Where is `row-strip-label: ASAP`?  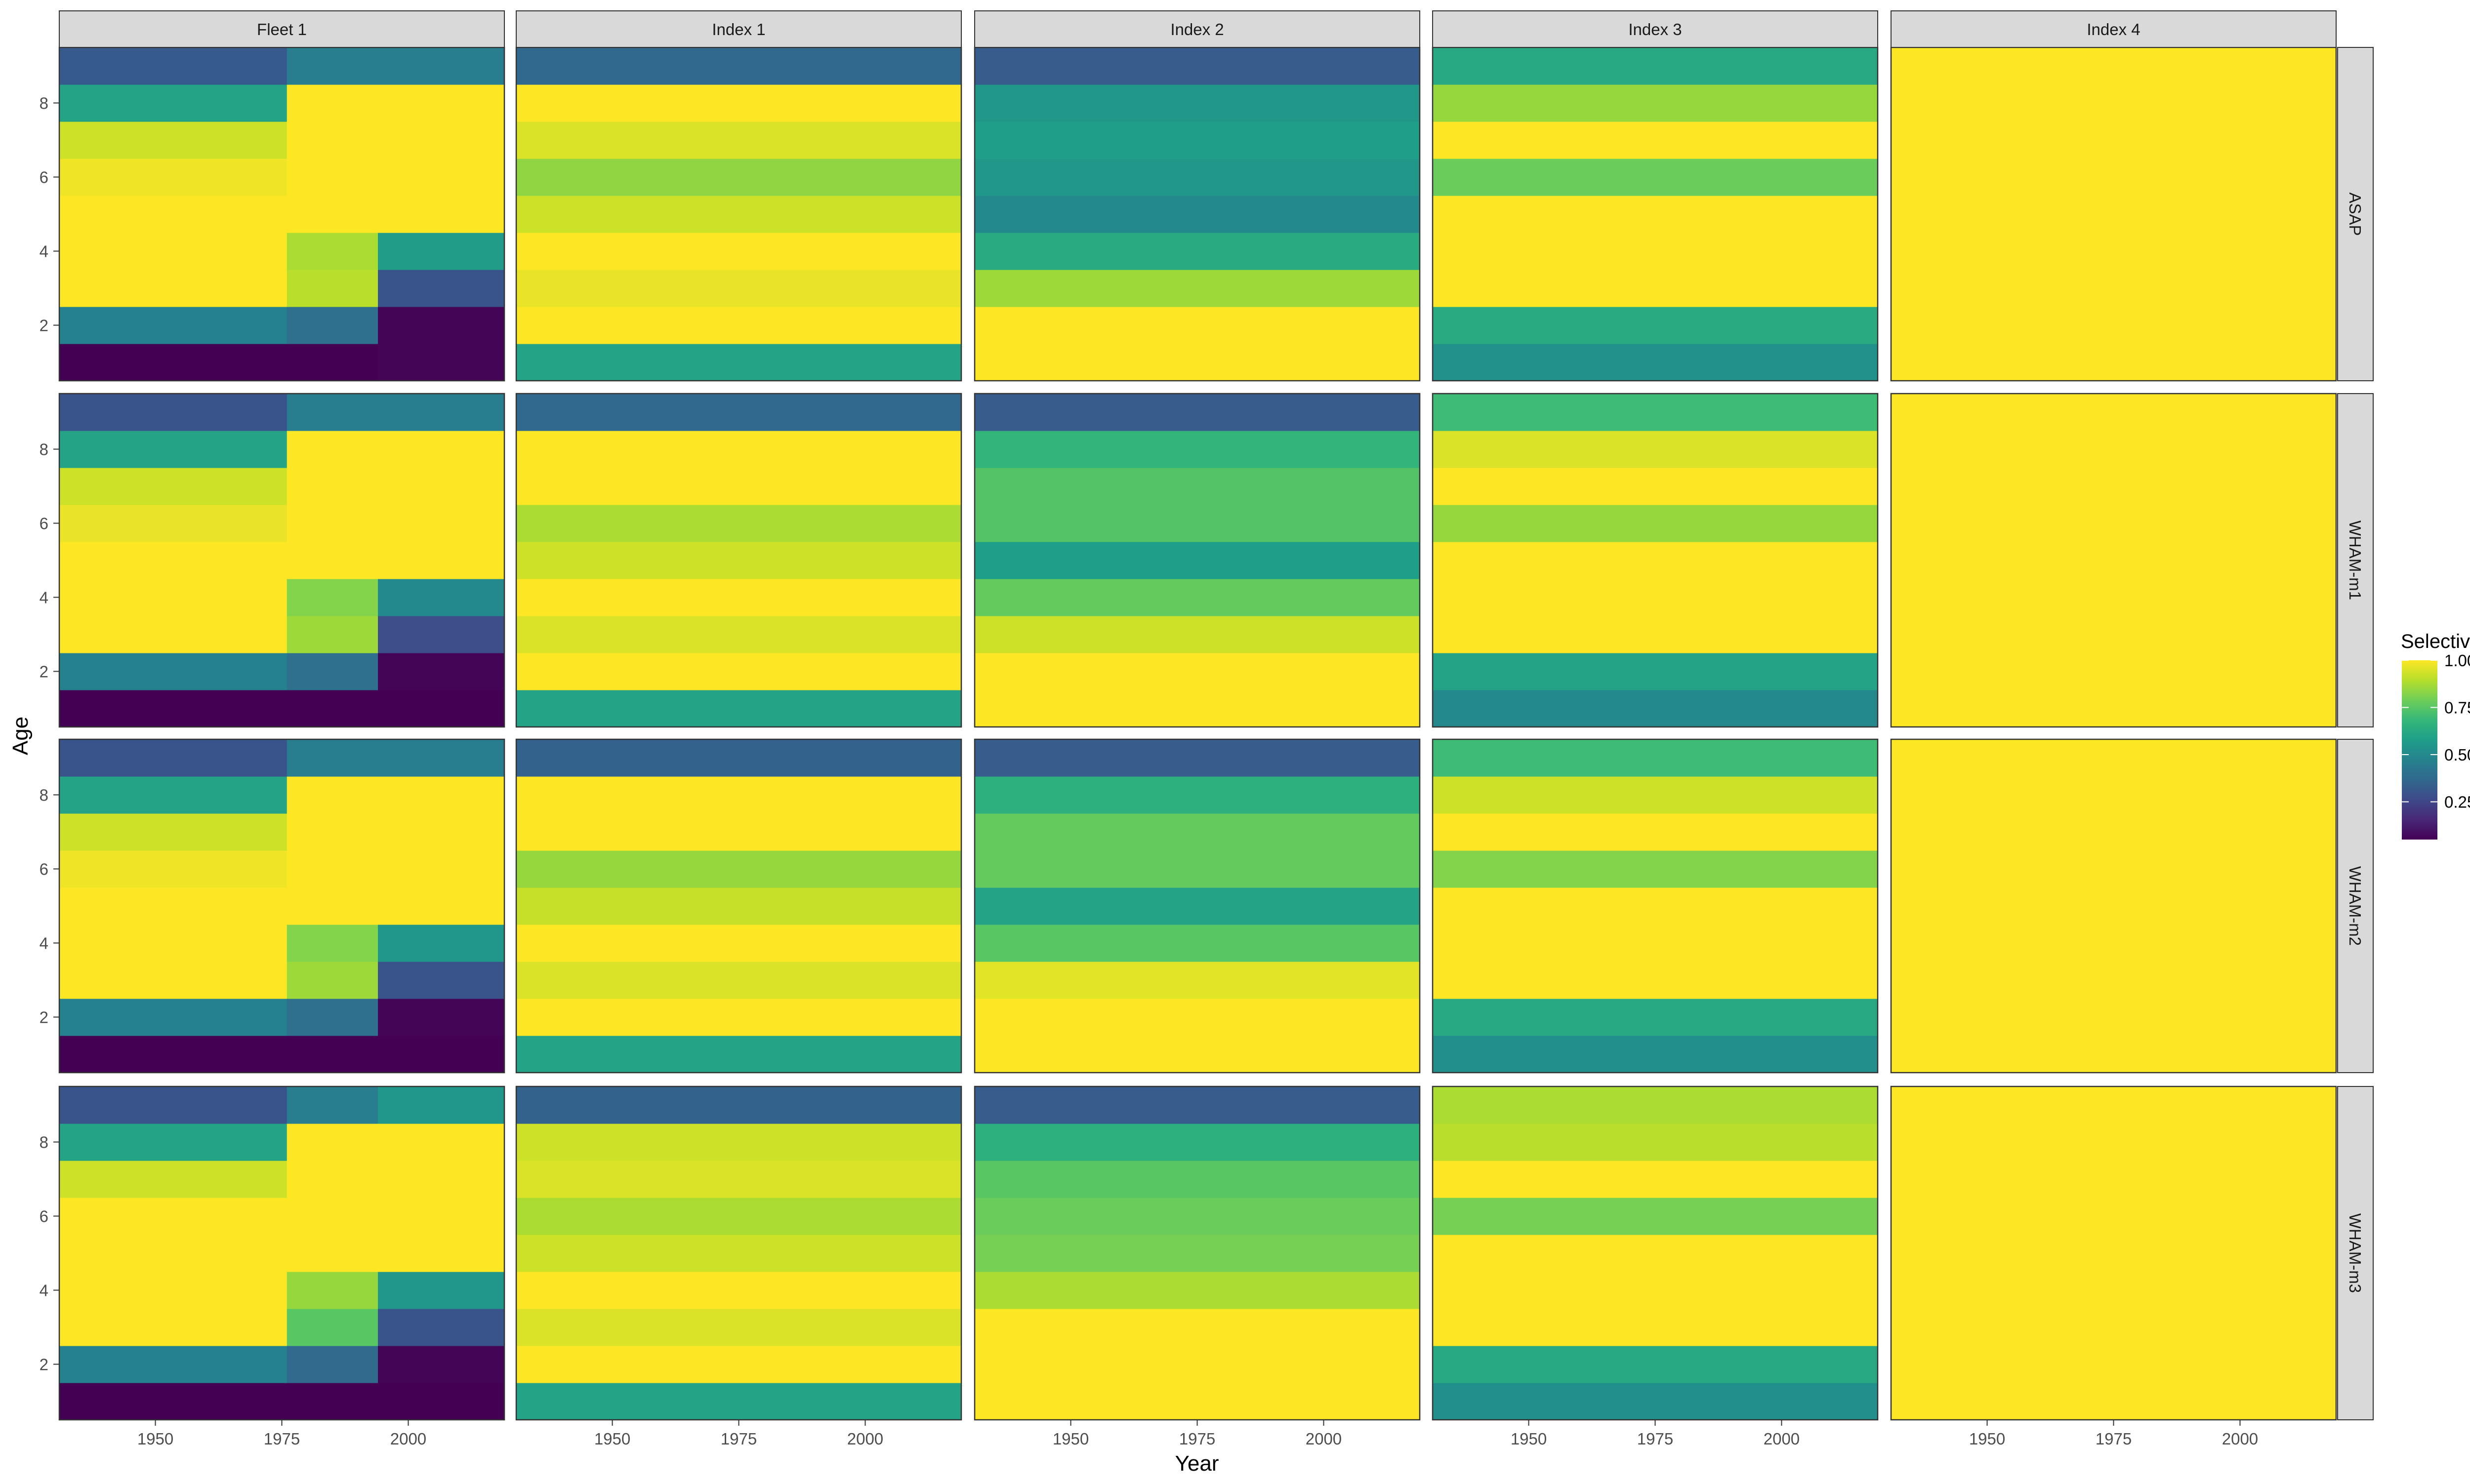
row-strip-label: ASAP is located at coordinates (2355, 214).